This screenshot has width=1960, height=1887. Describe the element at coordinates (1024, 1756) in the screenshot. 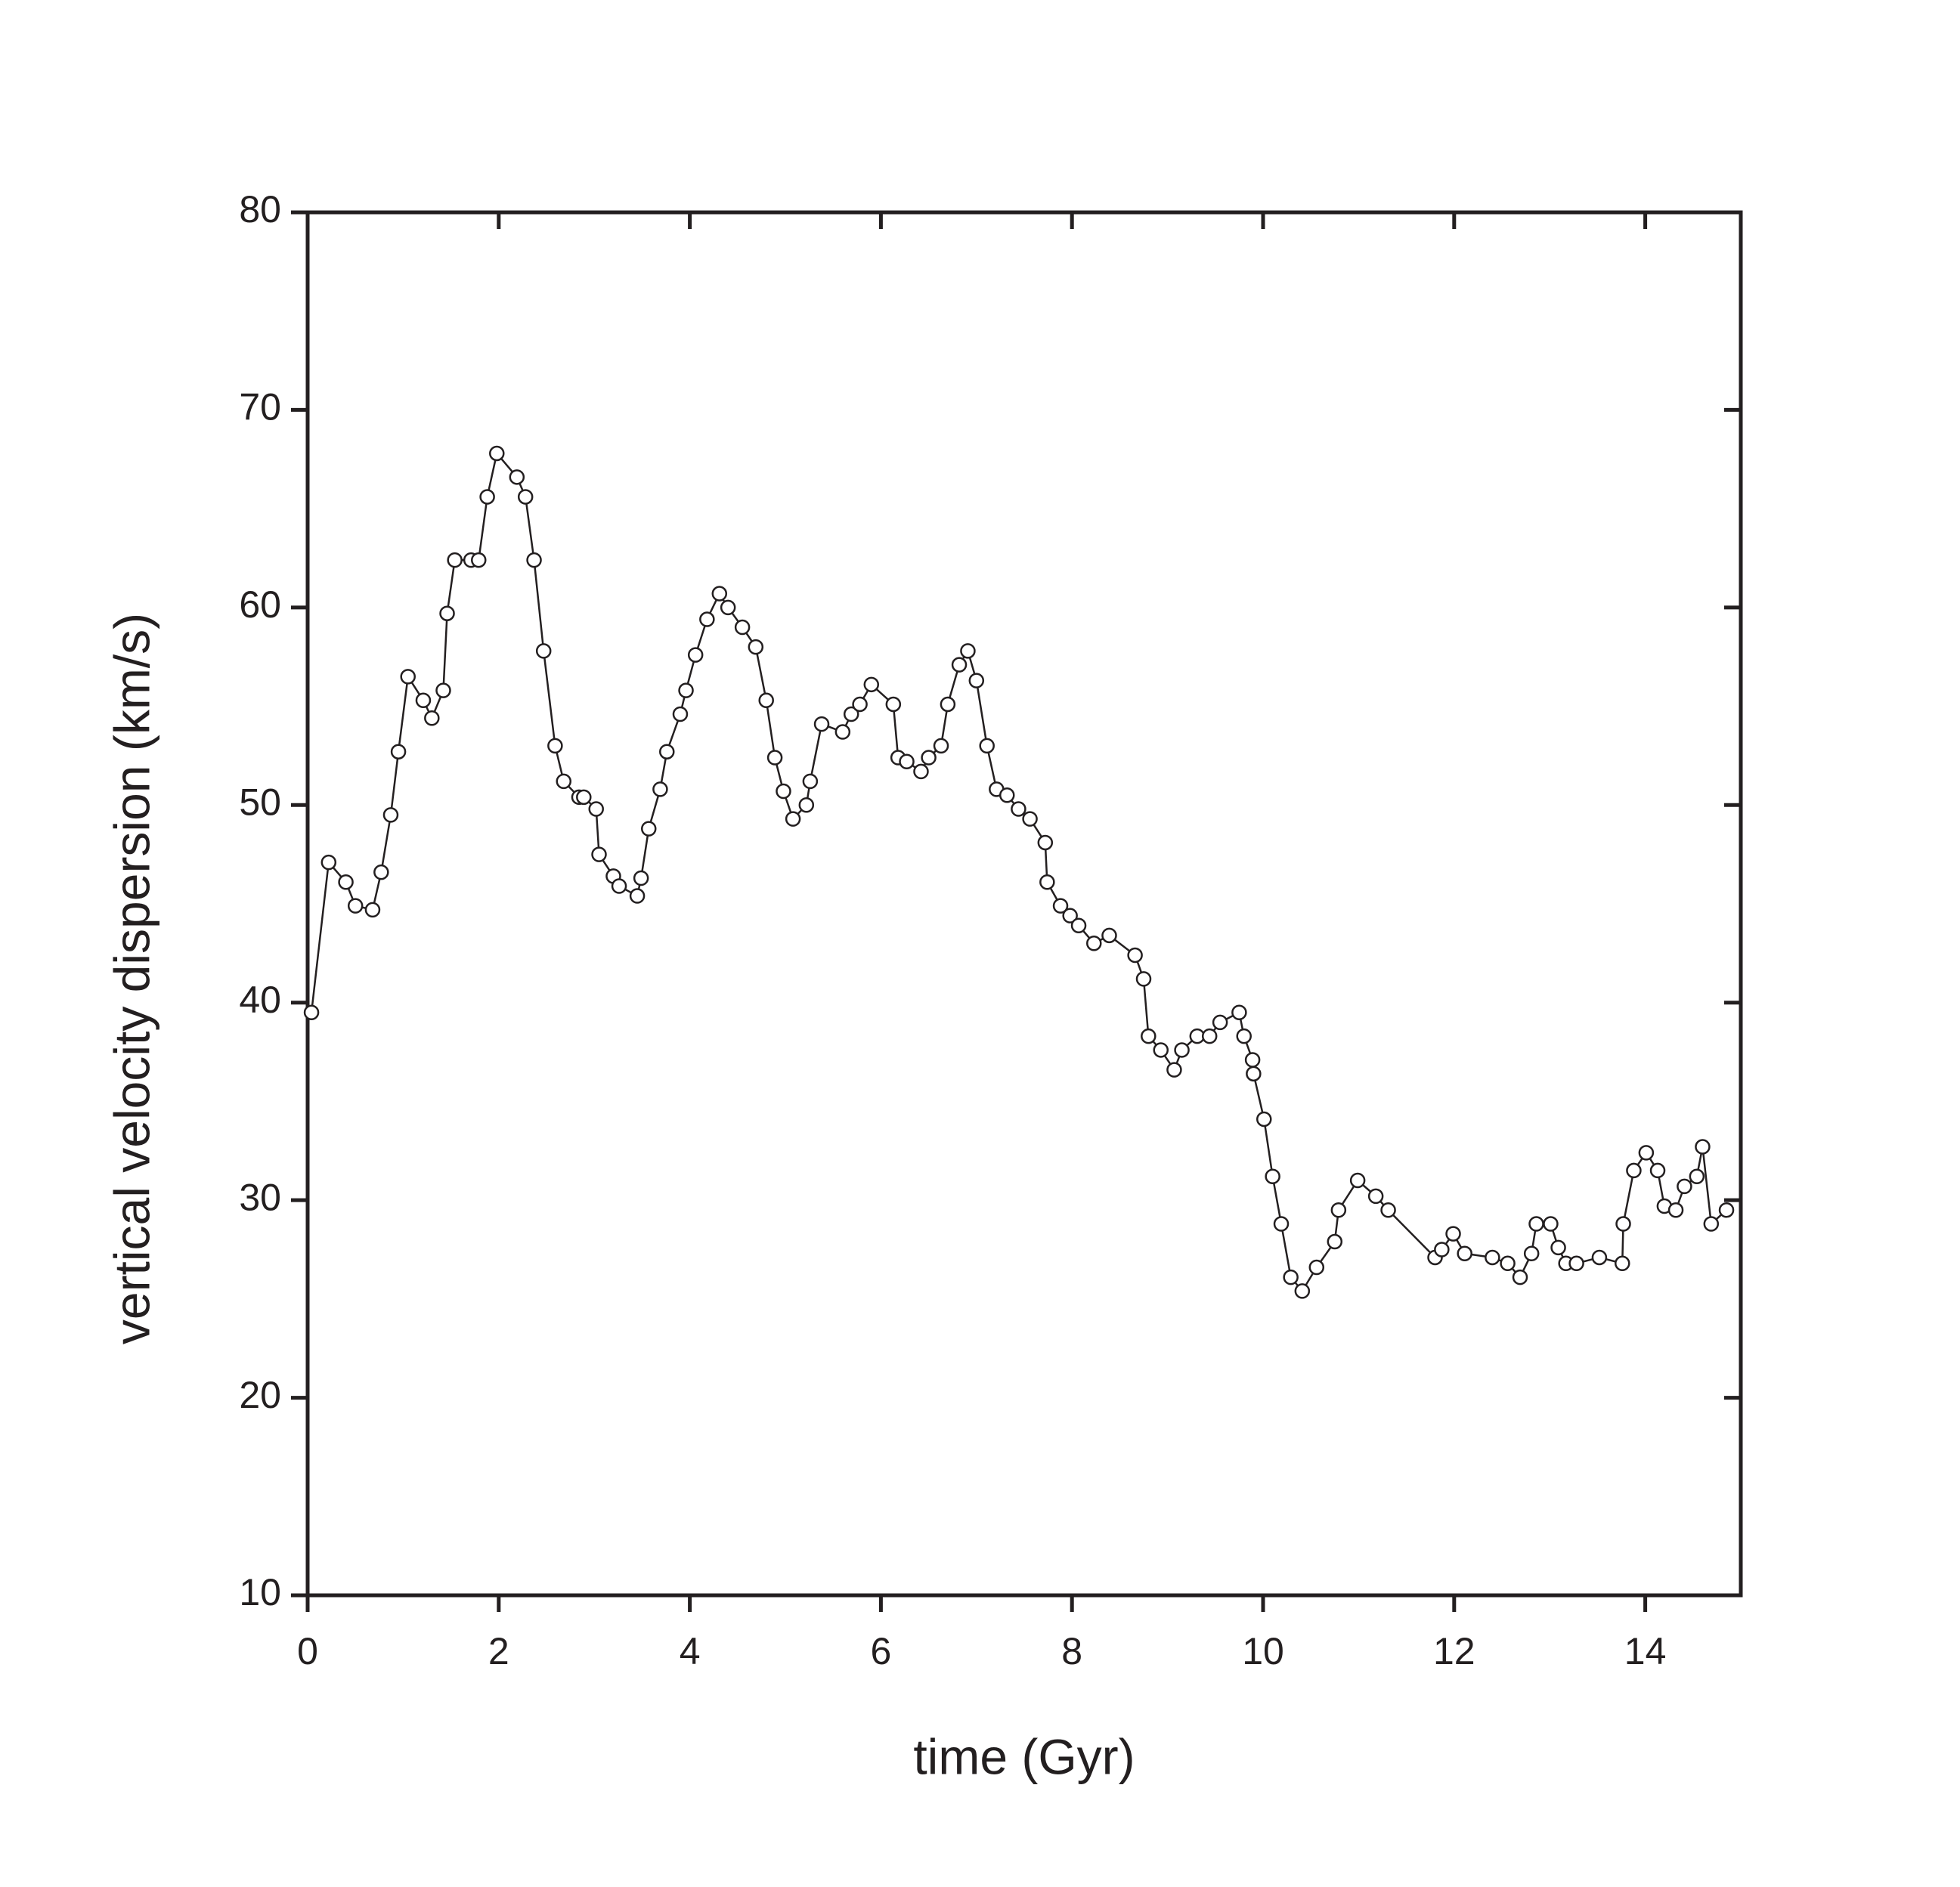

I see `x-axis-title: time (Gyr)` at that location.